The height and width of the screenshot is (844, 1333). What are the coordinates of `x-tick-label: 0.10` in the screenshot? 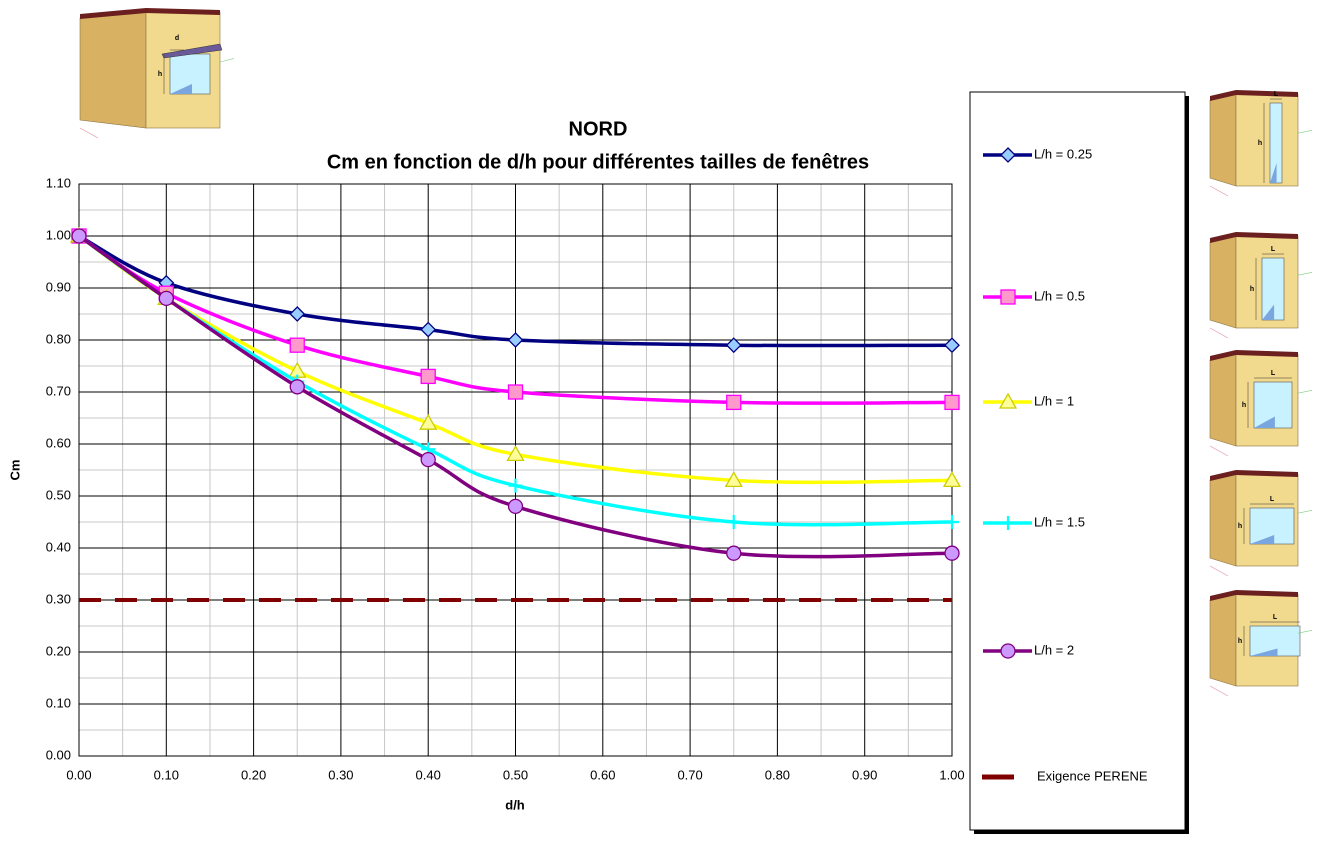 It's located at (166, 774).